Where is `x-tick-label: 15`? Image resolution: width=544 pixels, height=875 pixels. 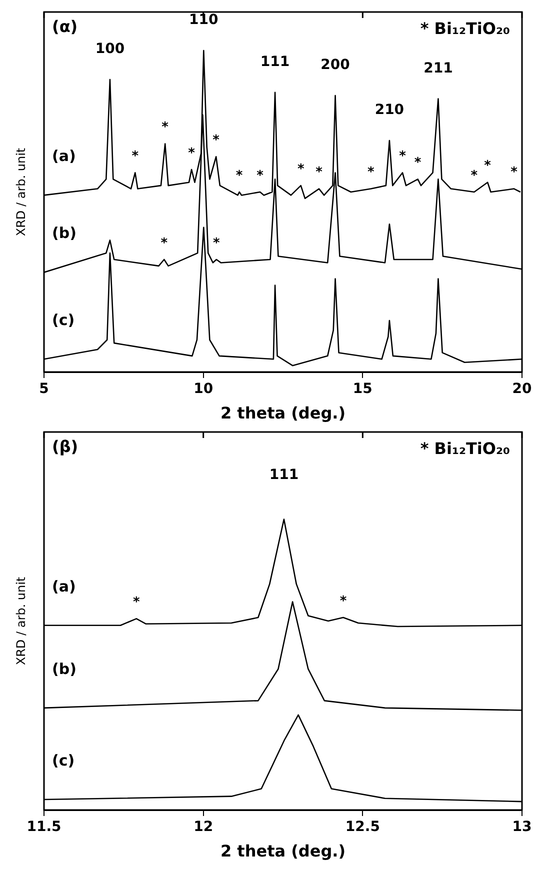
x-tick-label: 15 is located at coordinates (362, 389).